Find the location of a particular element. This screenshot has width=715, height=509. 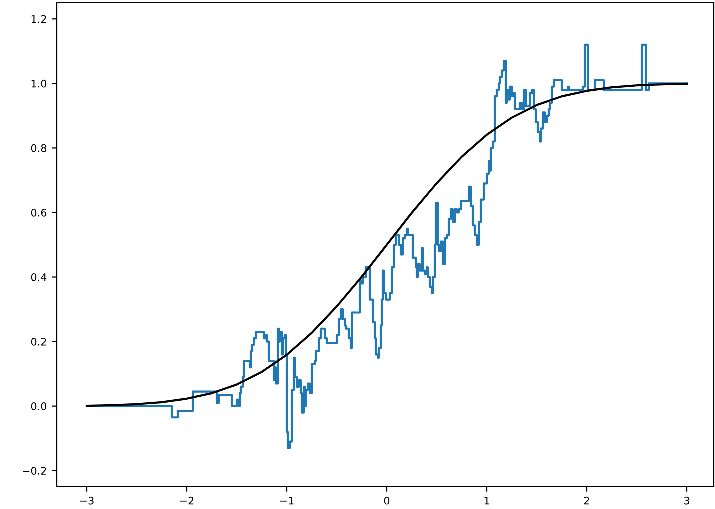

x-tick-label: −1 is located at coordinates (287, 501).